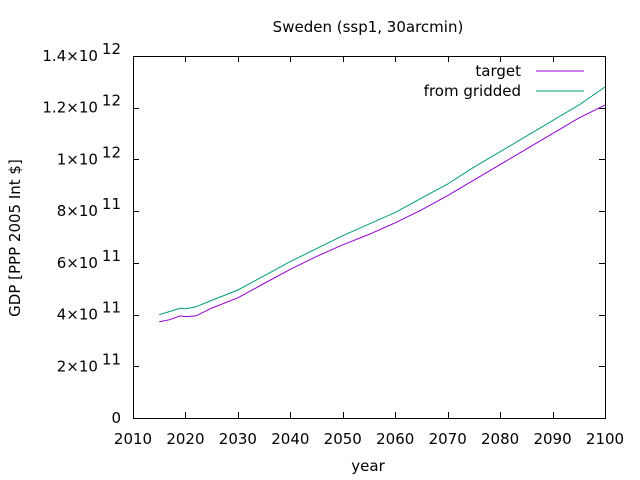 The image size is (640, 480). I want to click on legend: target from gridded, so click(504, 81).